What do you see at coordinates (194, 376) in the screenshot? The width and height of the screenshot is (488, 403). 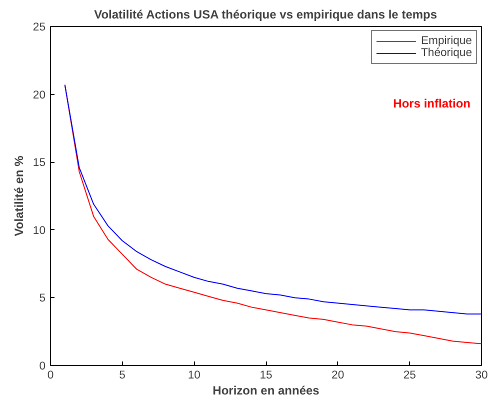 I see `x-tick-label: 10` at bounding box center [194, 376].